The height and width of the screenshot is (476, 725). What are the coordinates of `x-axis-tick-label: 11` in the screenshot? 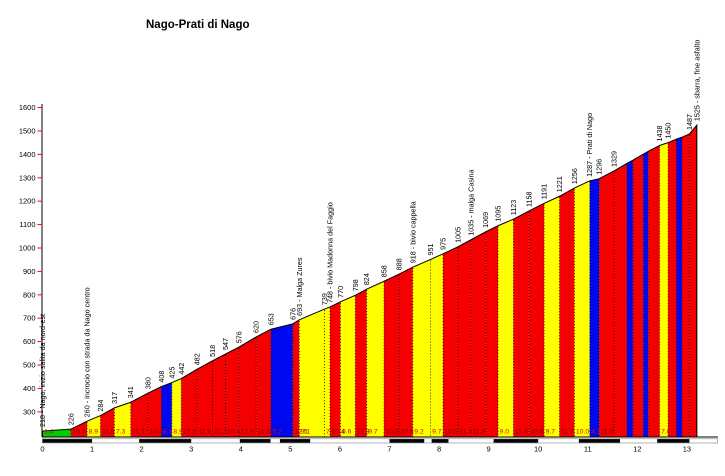 It's located at (588, 449).